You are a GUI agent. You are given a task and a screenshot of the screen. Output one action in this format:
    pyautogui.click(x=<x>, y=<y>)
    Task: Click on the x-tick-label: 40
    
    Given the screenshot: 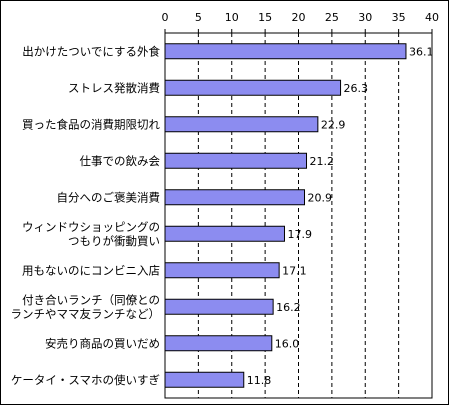 What is the action you would take?
    pyautogui.click(x=432, y=17)
    